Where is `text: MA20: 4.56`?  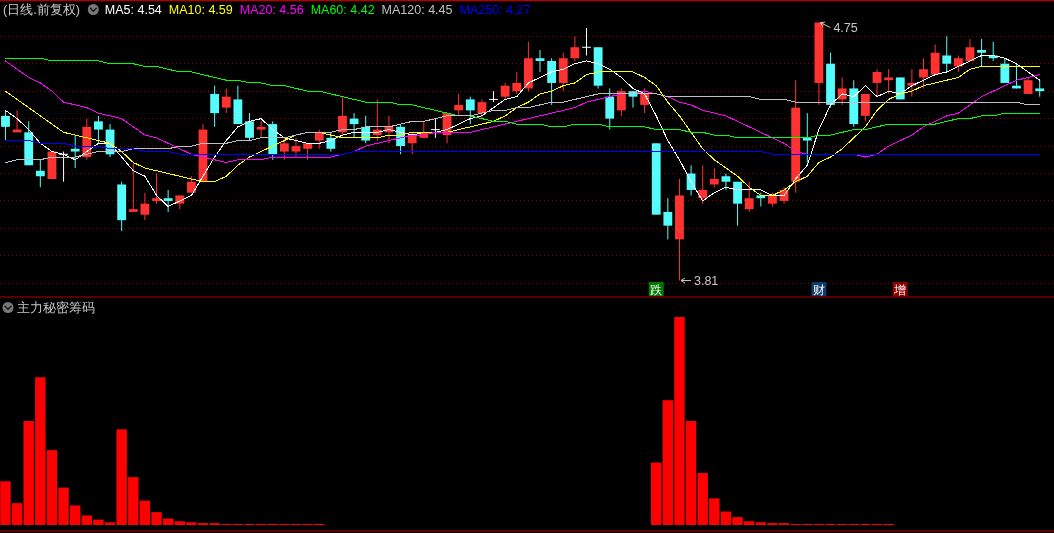 text: MA20: 4.56 is located at coordinates (271, 10).